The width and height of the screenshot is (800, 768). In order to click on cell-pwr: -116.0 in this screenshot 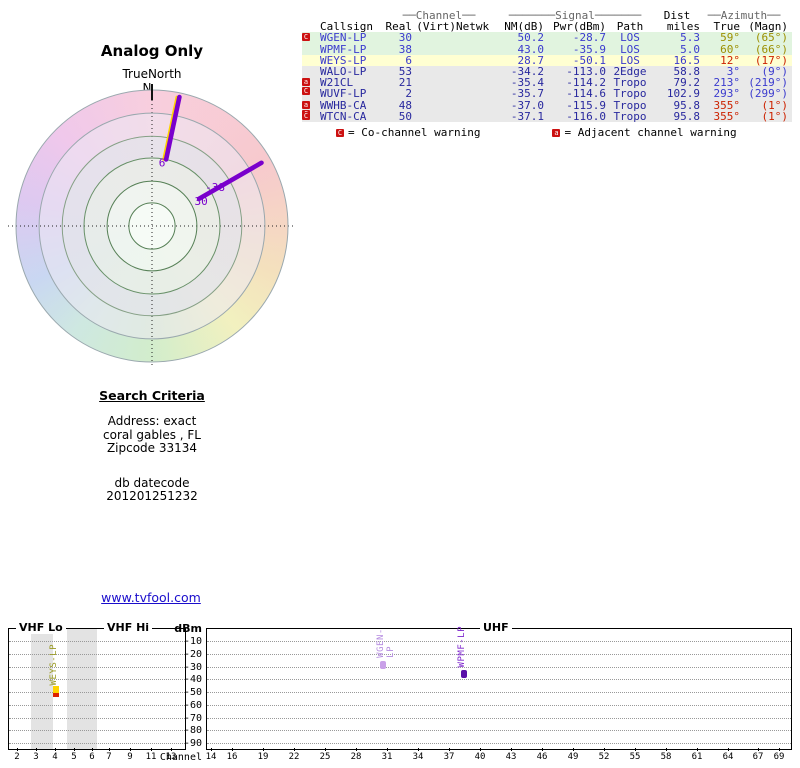, I will do `click(586, 116)`.